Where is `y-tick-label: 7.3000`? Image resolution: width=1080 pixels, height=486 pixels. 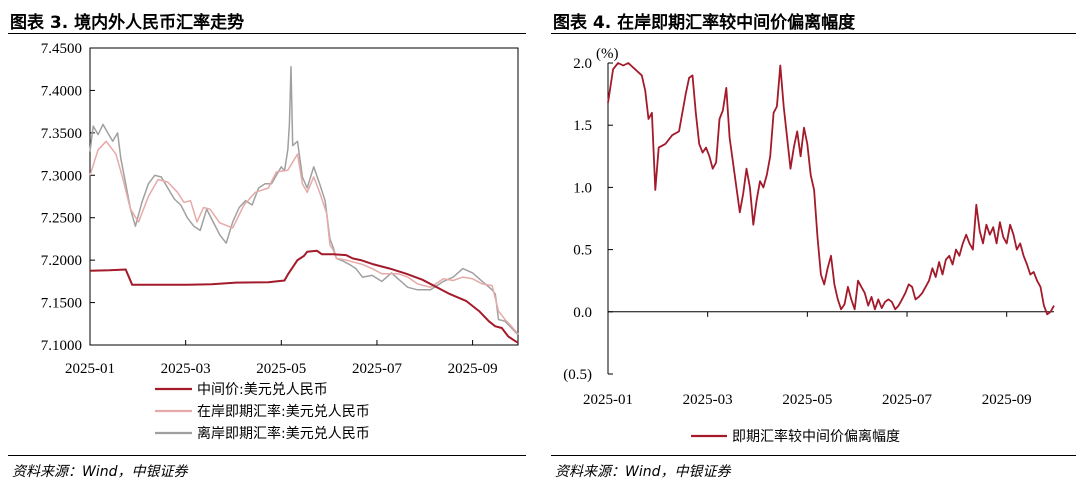
y-tick-label: 7.3000 is located at coordinates (61, 176).